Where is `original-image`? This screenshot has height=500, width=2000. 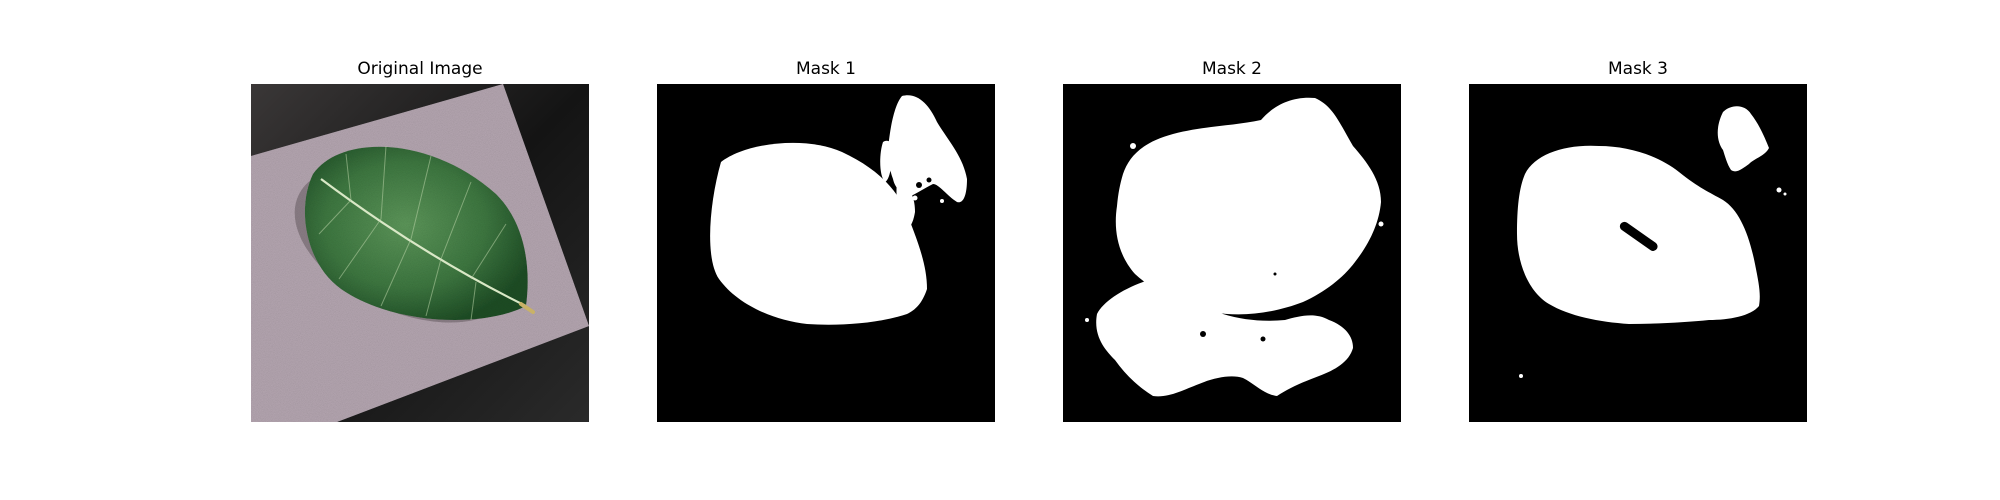 original-image is located at coordinates (420, 253).